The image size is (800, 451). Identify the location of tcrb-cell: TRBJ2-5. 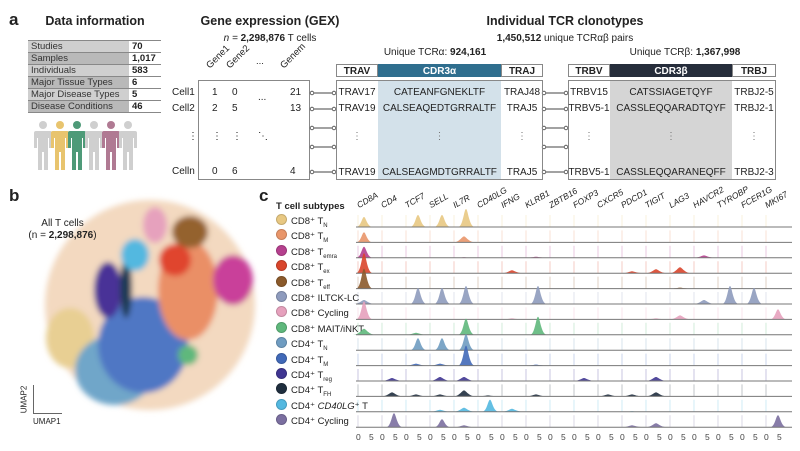
(754, 92).